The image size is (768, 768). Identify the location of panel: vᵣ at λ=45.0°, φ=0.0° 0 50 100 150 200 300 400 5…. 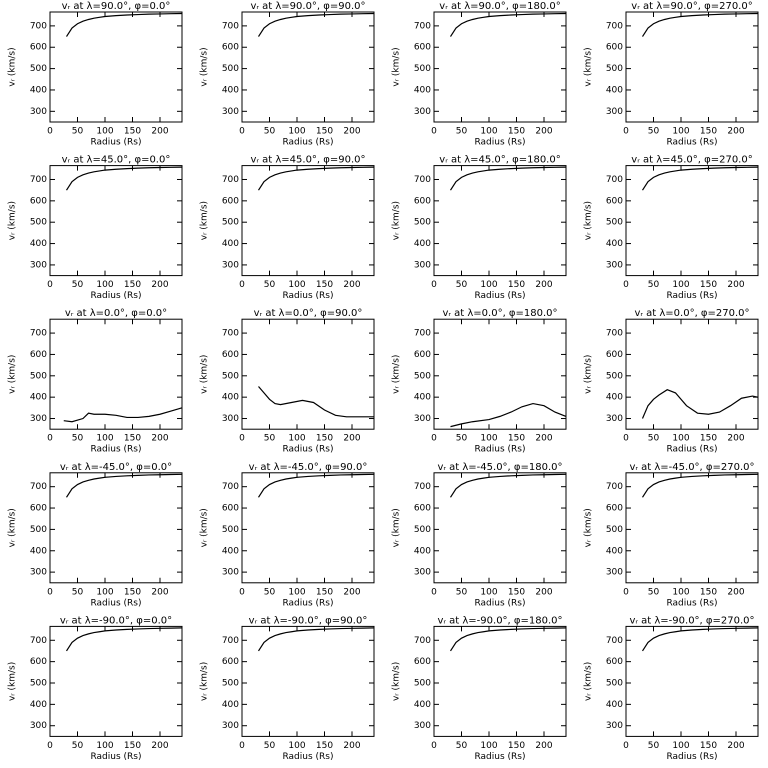
(95, 228).